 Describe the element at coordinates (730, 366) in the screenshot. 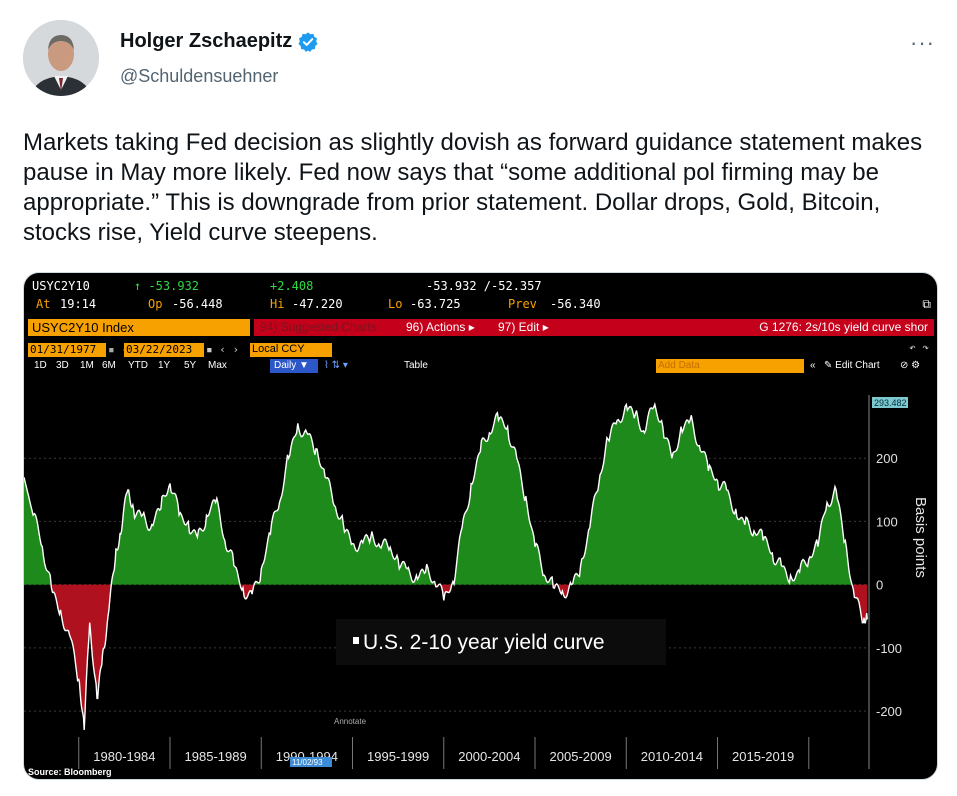

I see `add-data-field: Add Data` at that location.